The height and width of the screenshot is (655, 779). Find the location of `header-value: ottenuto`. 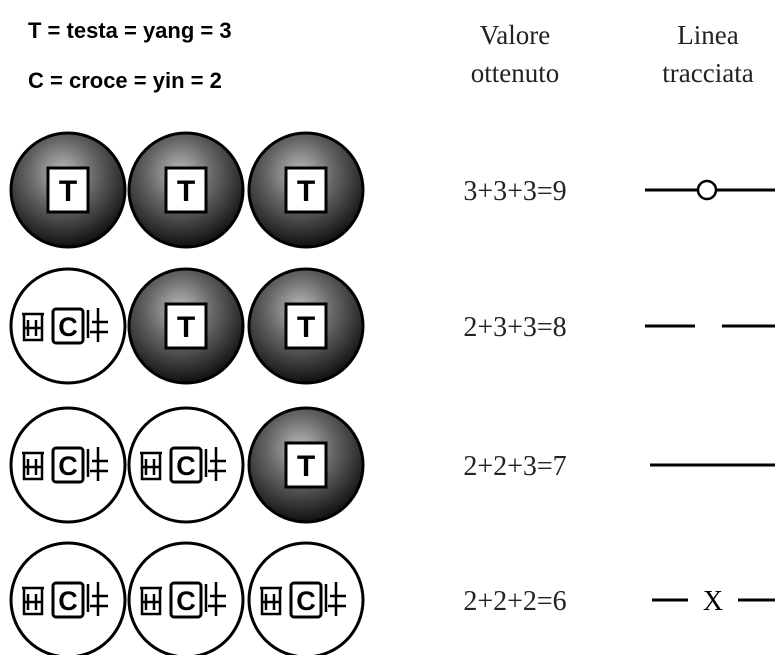

header-value: ottenuto is located at coordinates (515, 73).